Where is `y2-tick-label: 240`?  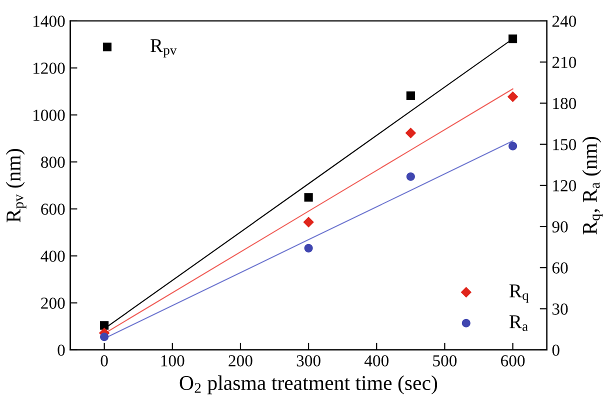
y2-tick-label: 240 is located at coordinates (564, 21).